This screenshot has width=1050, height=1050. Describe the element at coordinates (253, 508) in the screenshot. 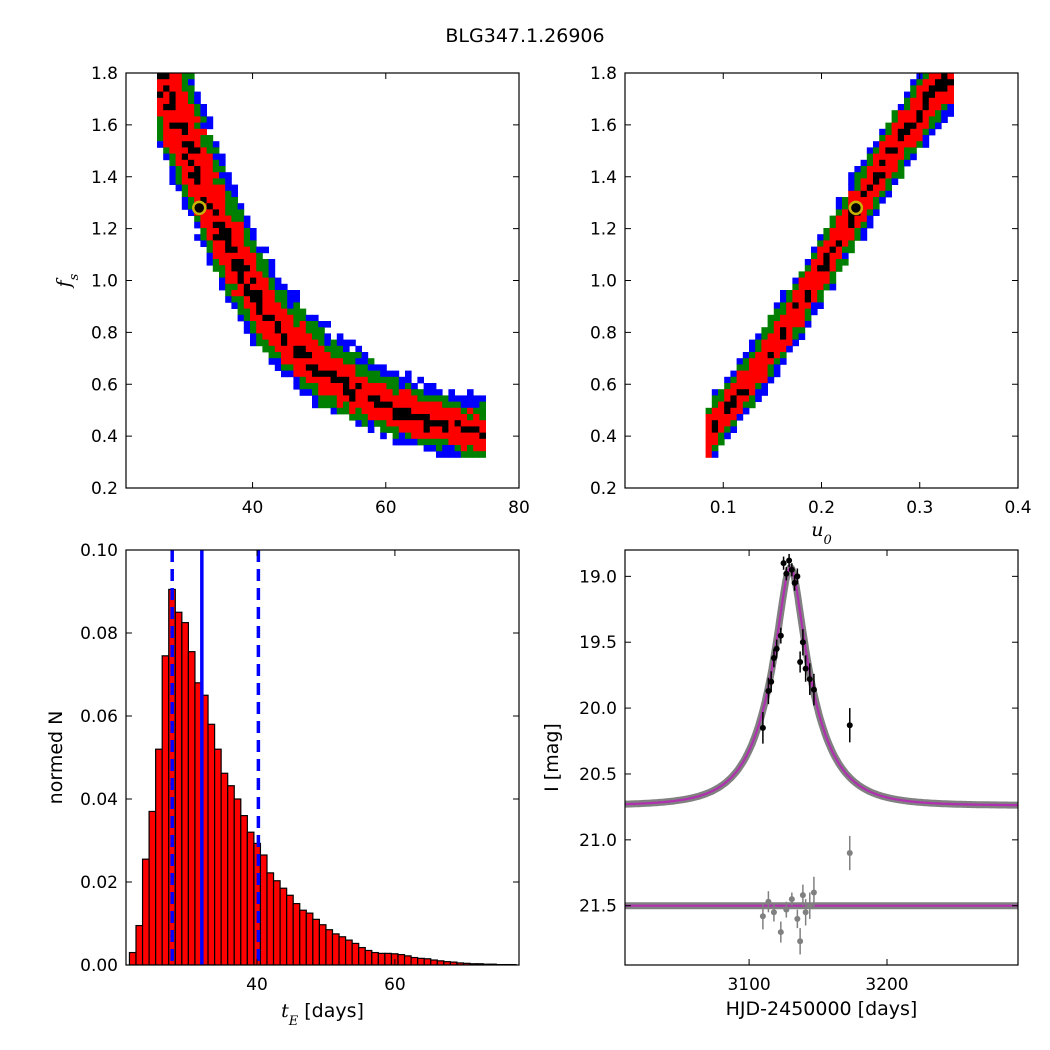

I see `x-tick-label: 40` at that location.